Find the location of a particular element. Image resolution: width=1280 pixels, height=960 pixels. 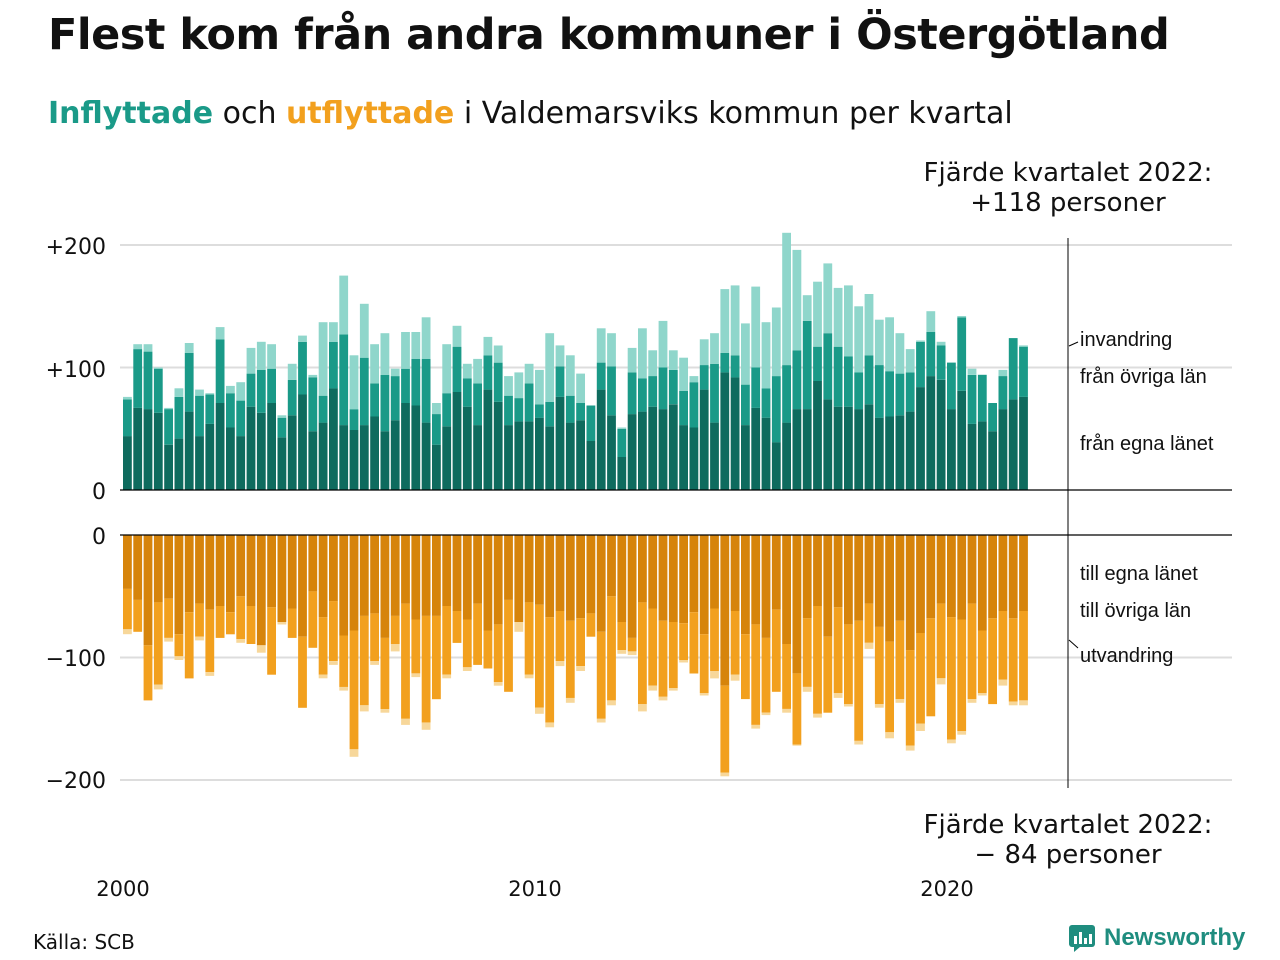

y-tick-bottom-200: −200 is located at coordinates (76, 781).